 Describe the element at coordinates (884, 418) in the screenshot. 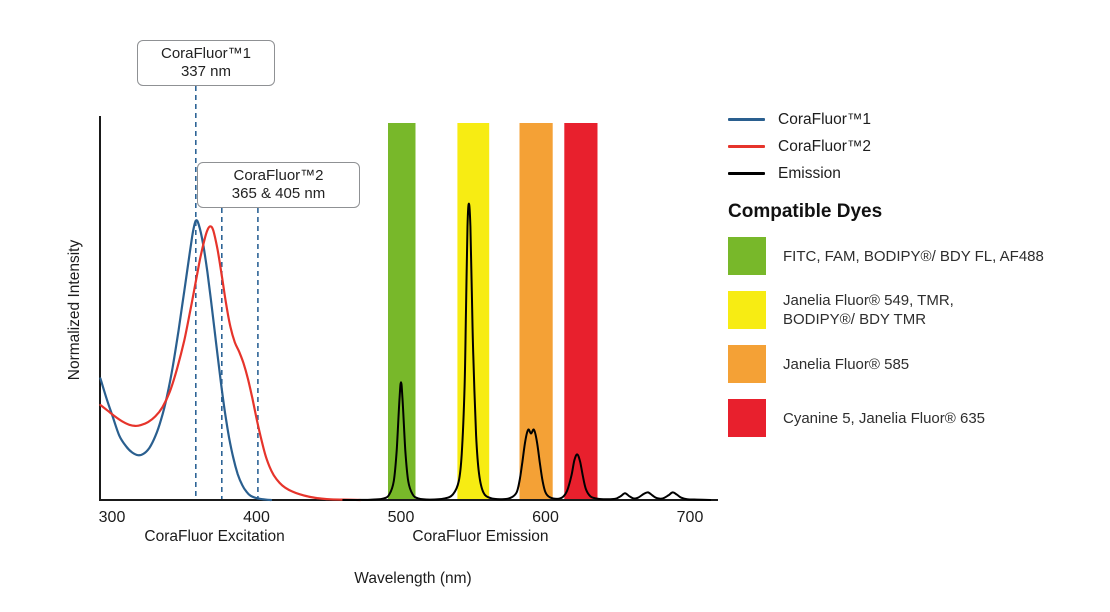

I see `dye-item-label: Cyanine 5, Janelia Fluor® 635` at that location.